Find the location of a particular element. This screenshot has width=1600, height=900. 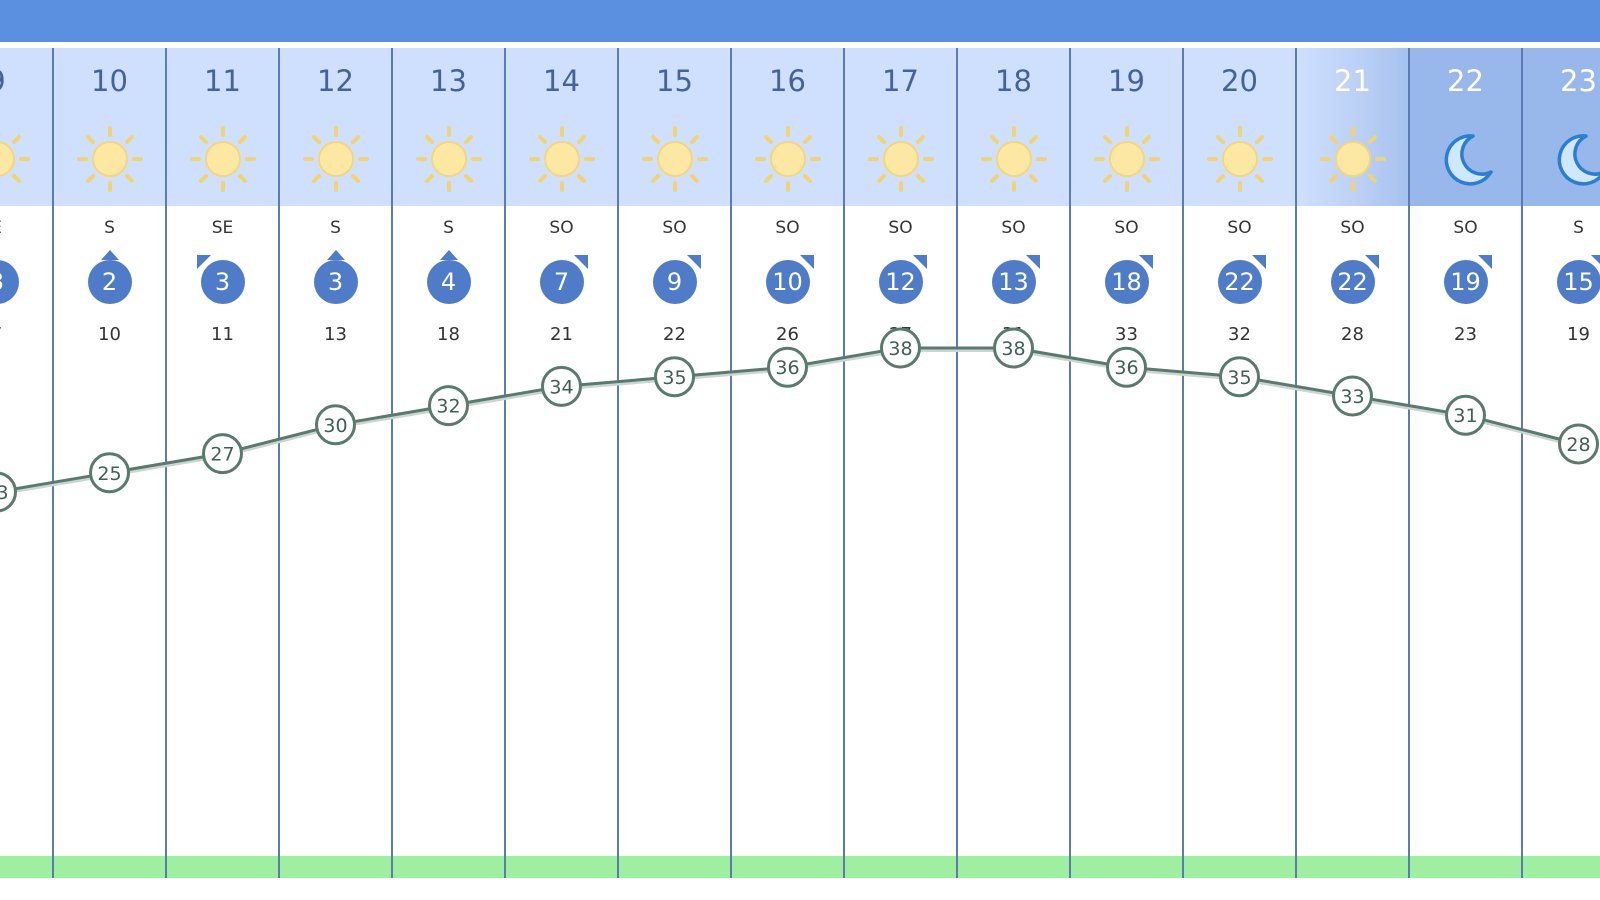

hour-column: 9 E 3 7 is located at coordinates (26, 474).